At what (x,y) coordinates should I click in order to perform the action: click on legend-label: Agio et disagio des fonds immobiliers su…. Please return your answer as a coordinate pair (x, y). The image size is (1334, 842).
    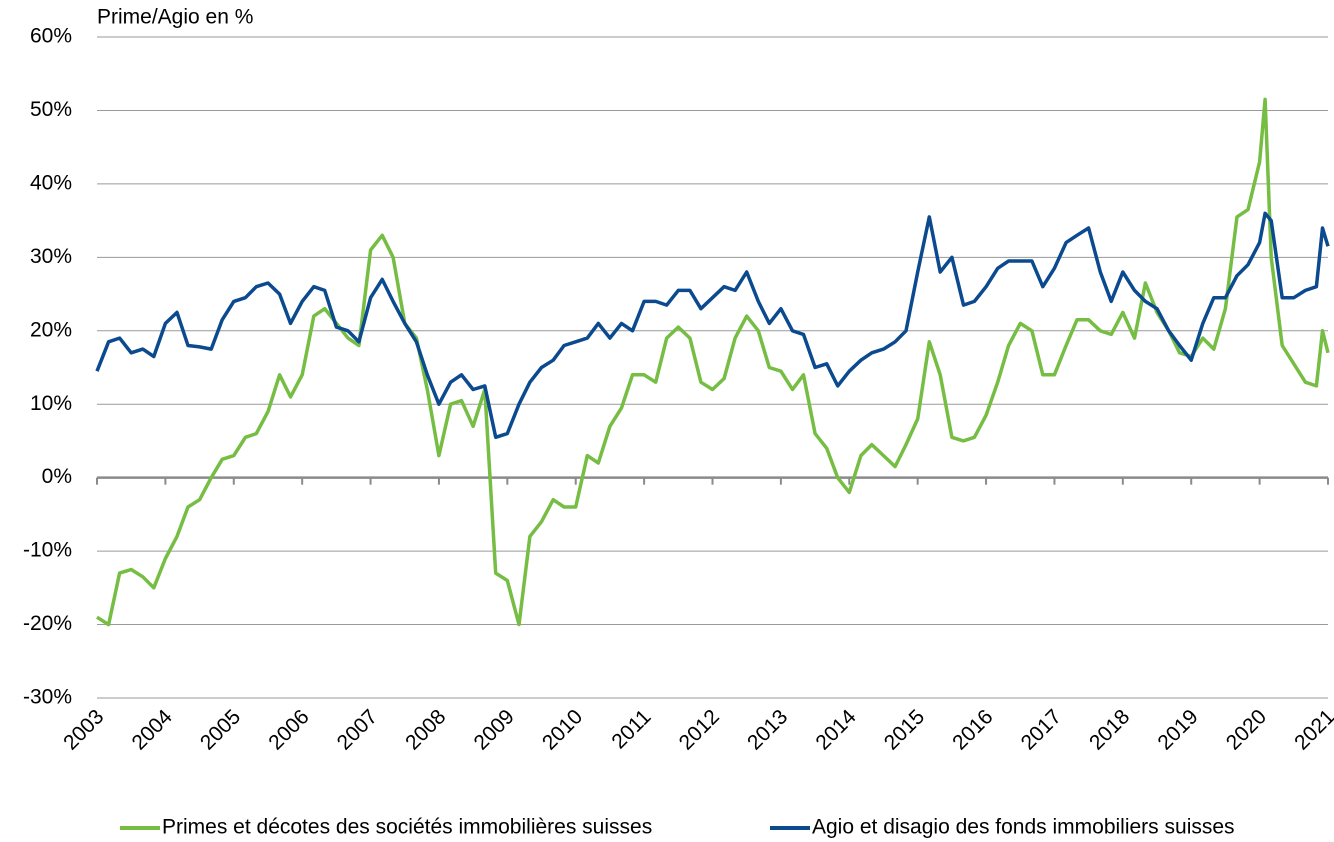
    Looking at the image, I should click on (1023, 827).